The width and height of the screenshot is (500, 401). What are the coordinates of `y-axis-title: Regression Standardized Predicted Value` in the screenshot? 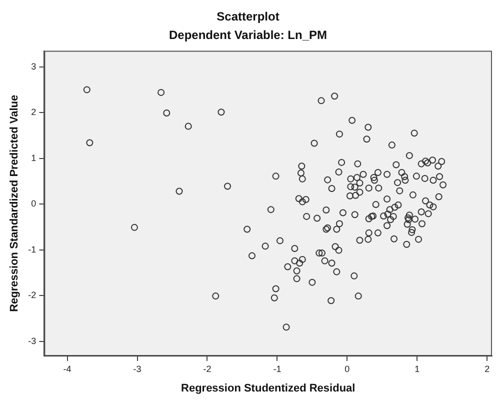 It's located at (14, 203).